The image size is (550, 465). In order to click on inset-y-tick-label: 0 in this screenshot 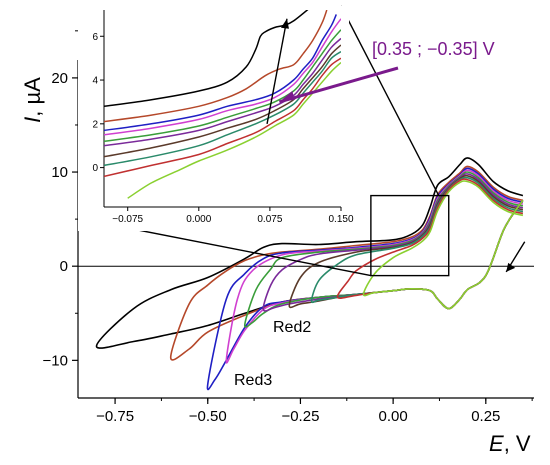, I will do `click(95, 168)`.